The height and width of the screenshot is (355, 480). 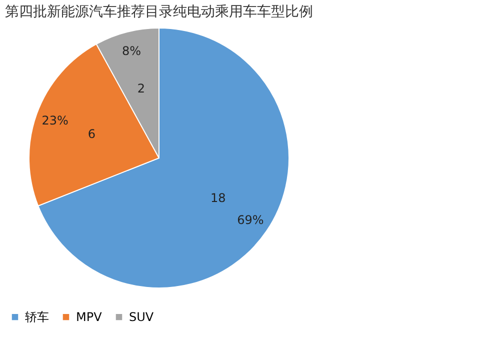 I want to click on chart-title: 第四批新能源汽车推荐目录纯电动乘用车车型比例, so click(x=159, y=12).